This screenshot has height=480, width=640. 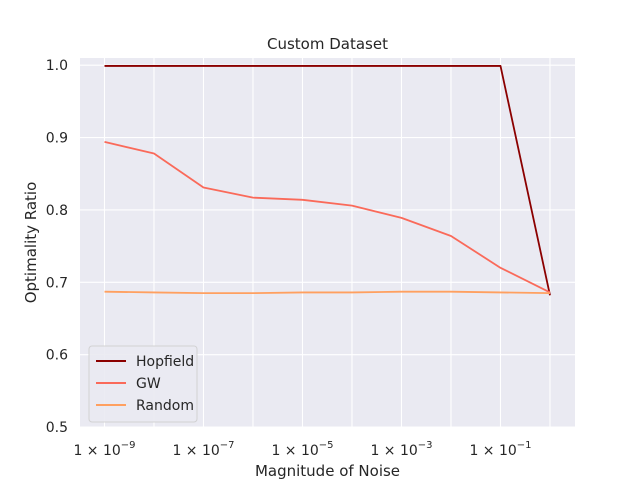 I want to click on x-tick-label: 1 × 10⁻³, so click(x=401, y=449).